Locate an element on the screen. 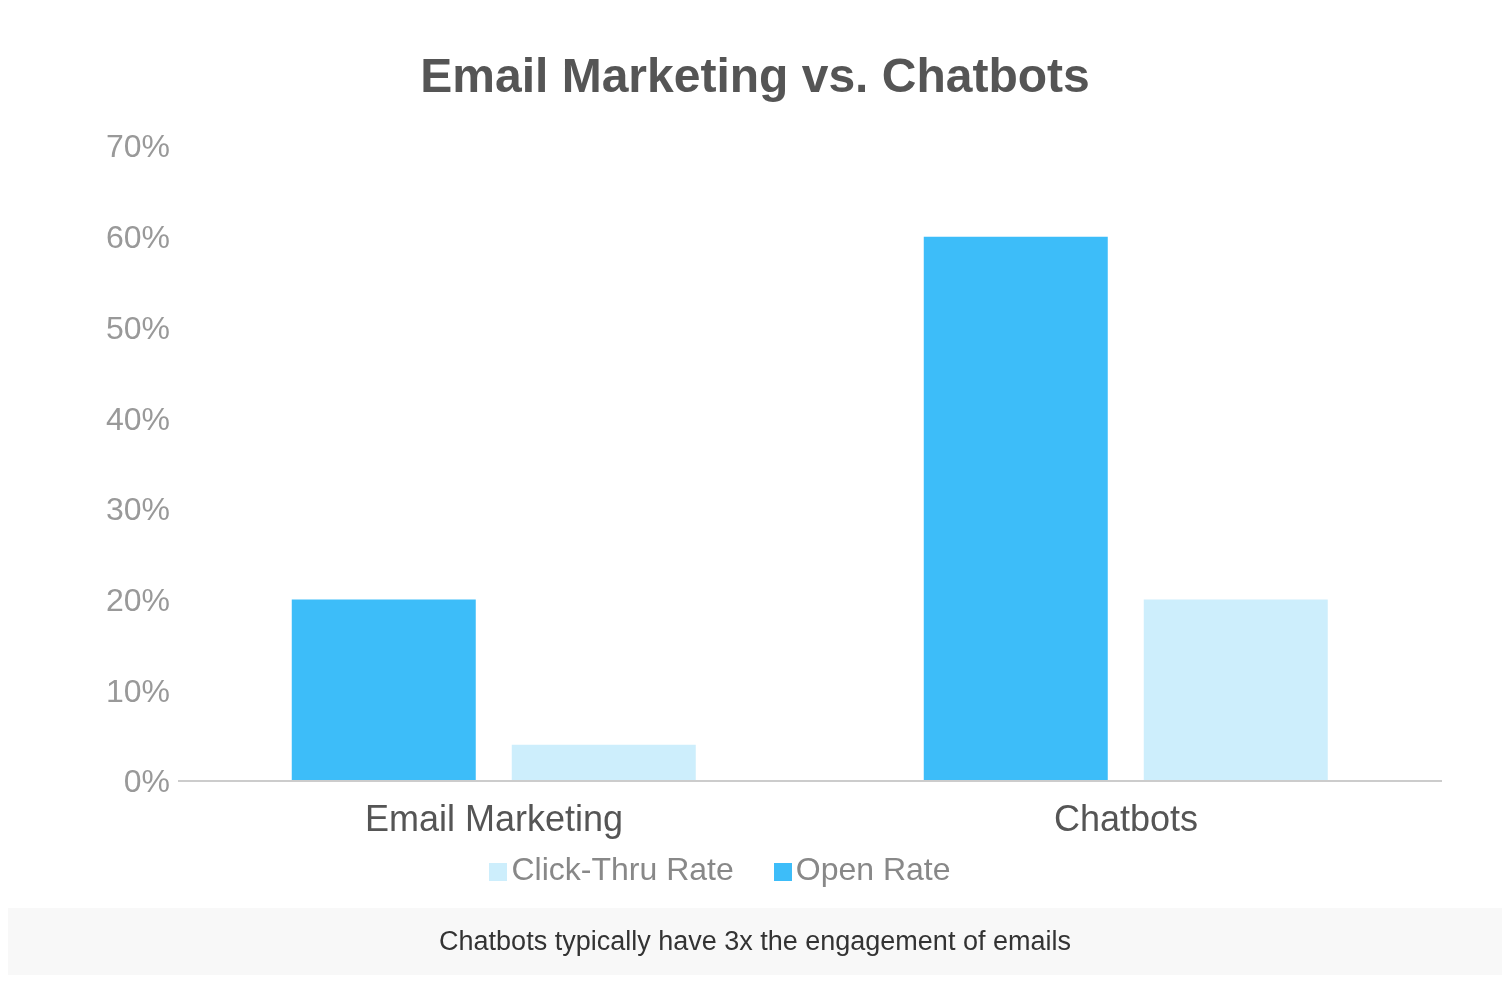 The image size is (1510, 1004). text: Chatbots typically have 3x the engagement of emails is located at coordinates (755, 941).